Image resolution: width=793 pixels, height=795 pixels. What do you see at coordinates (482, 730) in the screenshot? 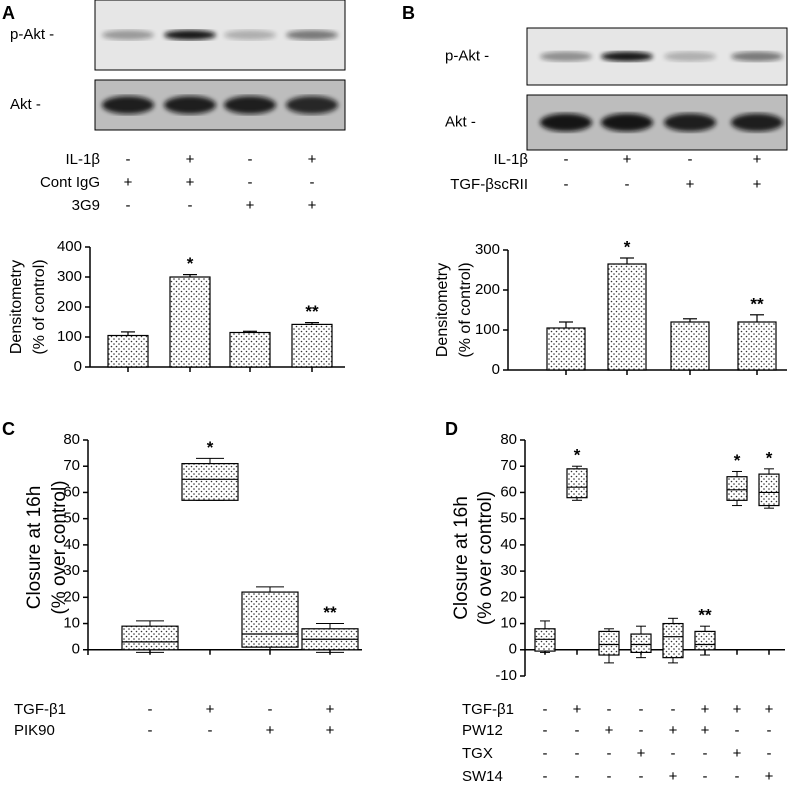
I see `condition-label: PW12` at bounding box center [482, 730].